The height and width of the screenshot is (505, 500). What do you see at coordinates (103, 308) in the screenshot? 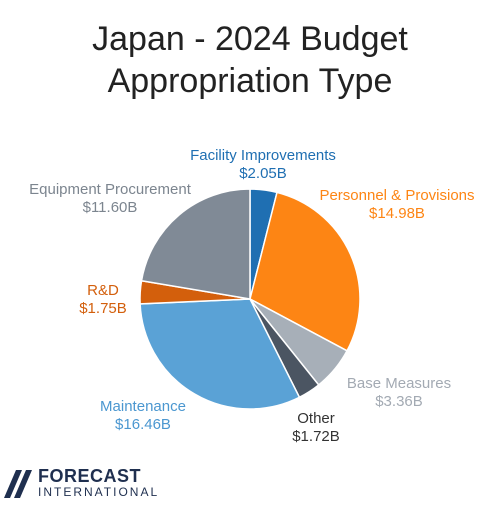
I see `slice-value-randd: $1.75B` at bounding box center [103, 308].